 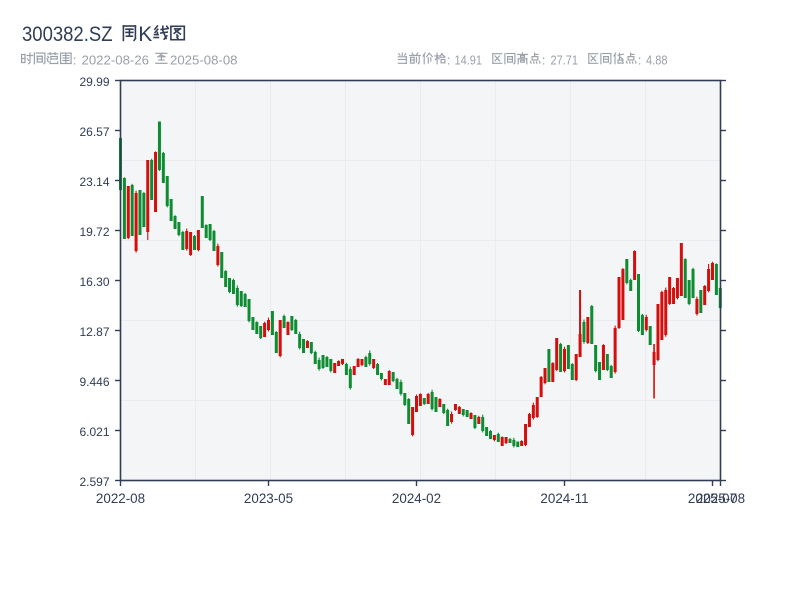 I want to click on svg-text: 19.72, so click(x=94, y=232).